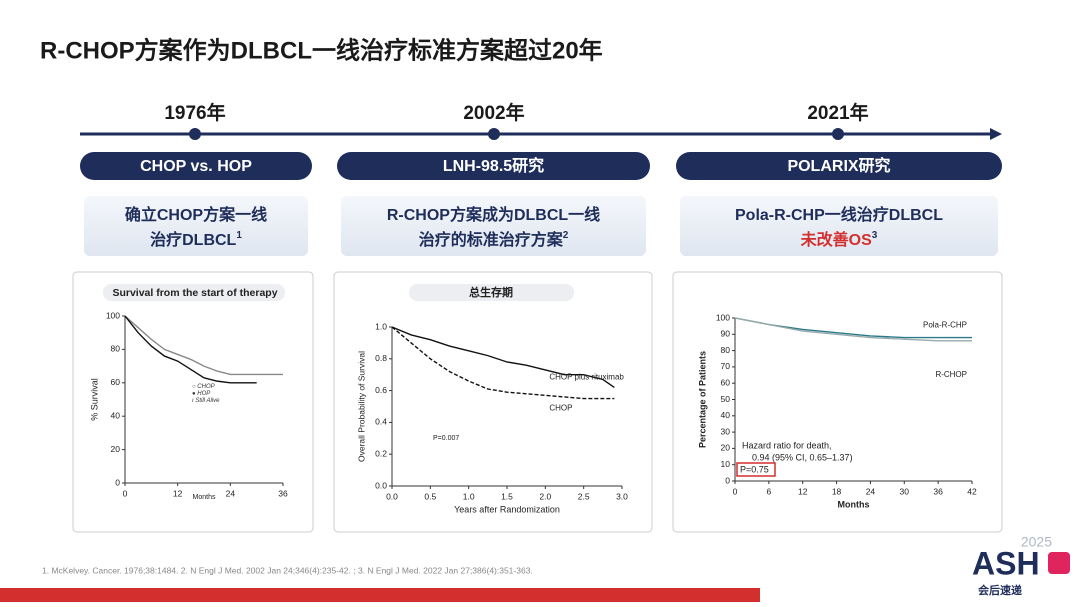 The width and height of the screenshot is (1080, 607). I want to click on logo-name: ASH, so click(1006, 563).